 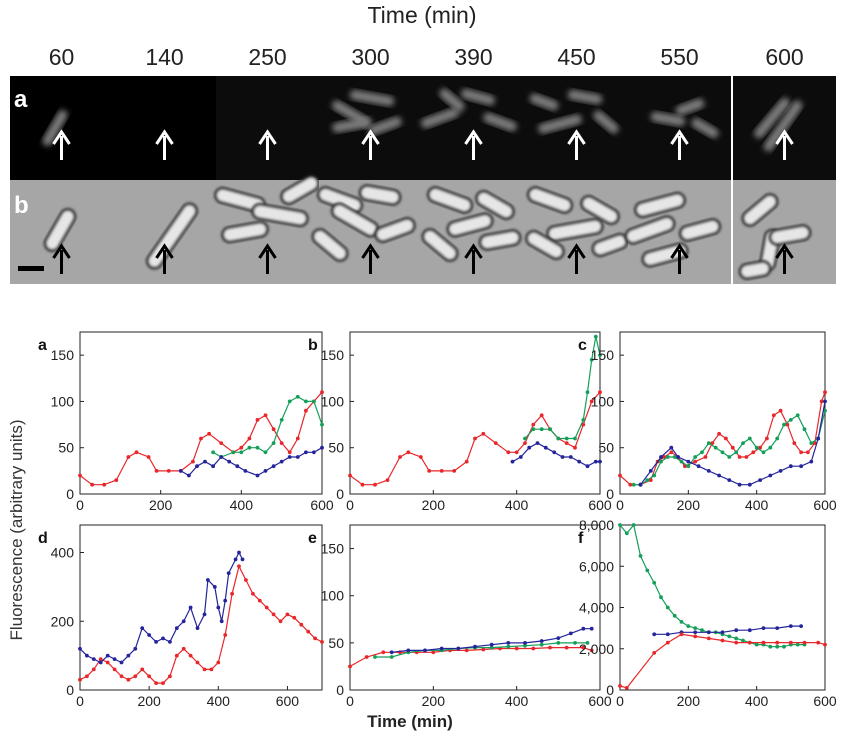 What do you see at coordinates (312, 538) in the screenshot?
I see `panel-label: e` at bounding box center [312, 538].